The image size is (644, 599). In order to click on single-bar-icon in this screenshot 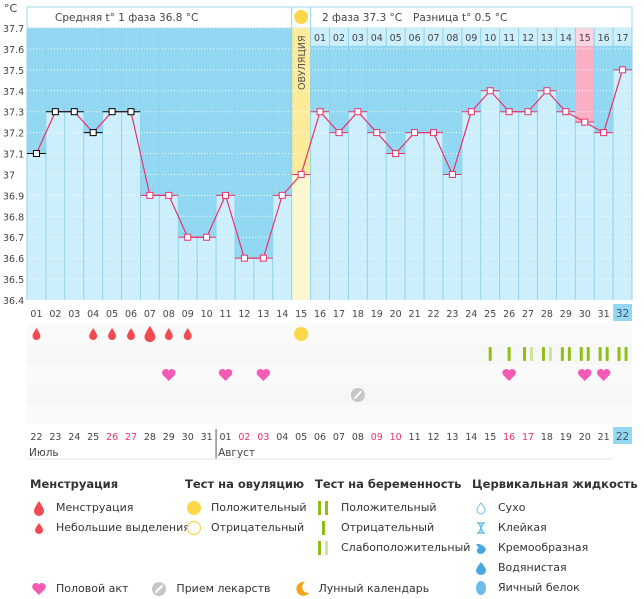, I will do `click(324, 528)`.